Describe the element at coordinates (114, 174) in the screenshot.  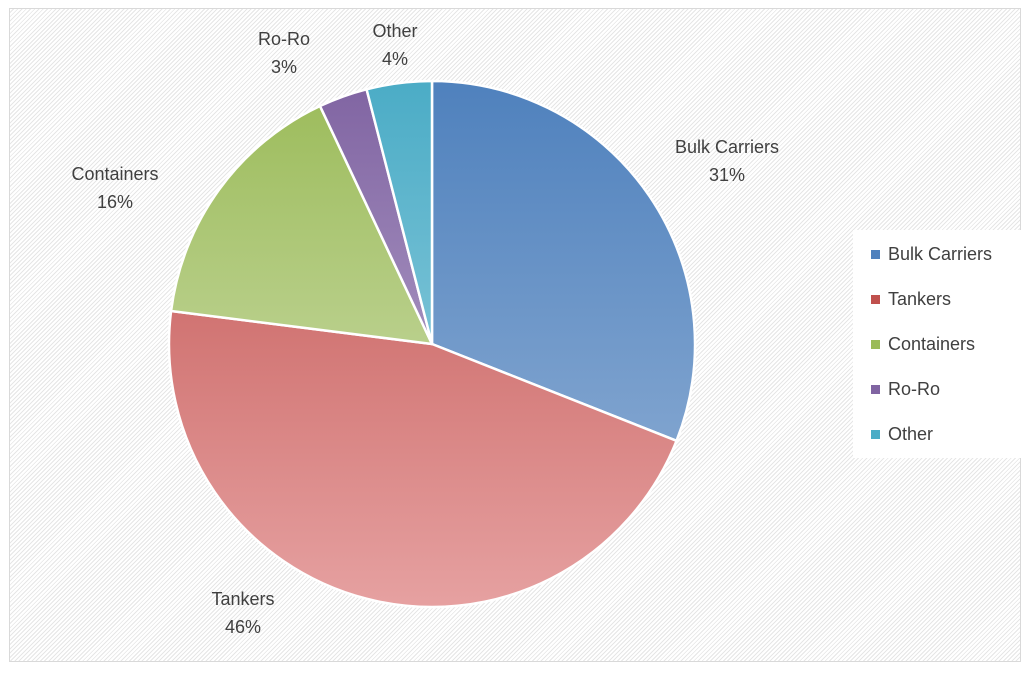
I see `data-label-name-containers: Containers` at that location.